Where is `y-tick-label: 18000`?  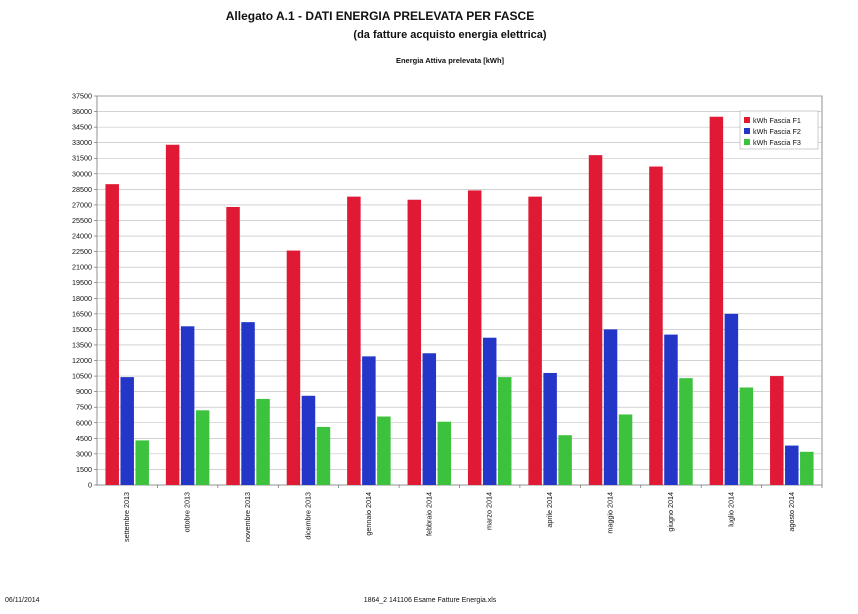
y-tick-label: 18000 is located at coordinates (82, 298).